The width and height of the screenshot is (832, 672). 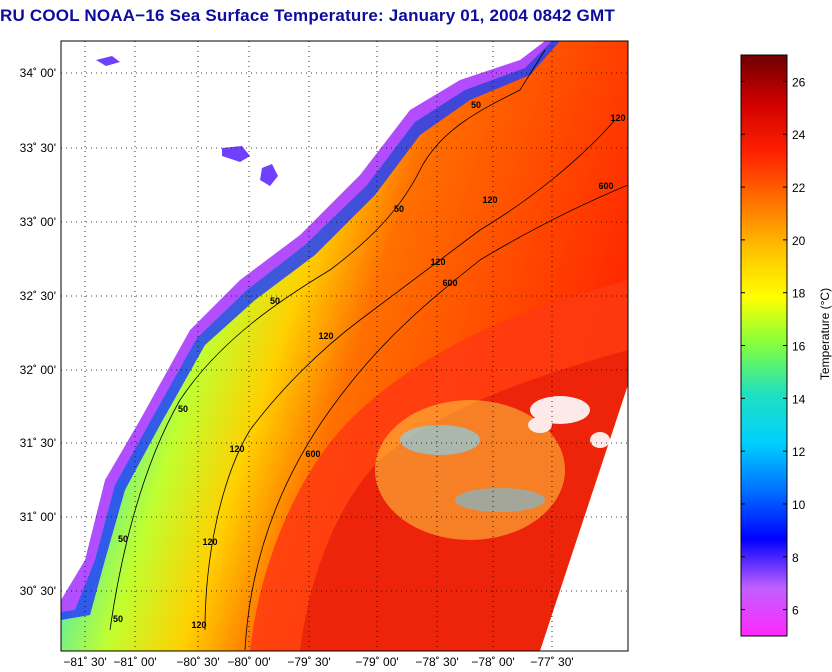 I want to click on lon-tick-label: −79˚ 30', so click(x=308, y=662).